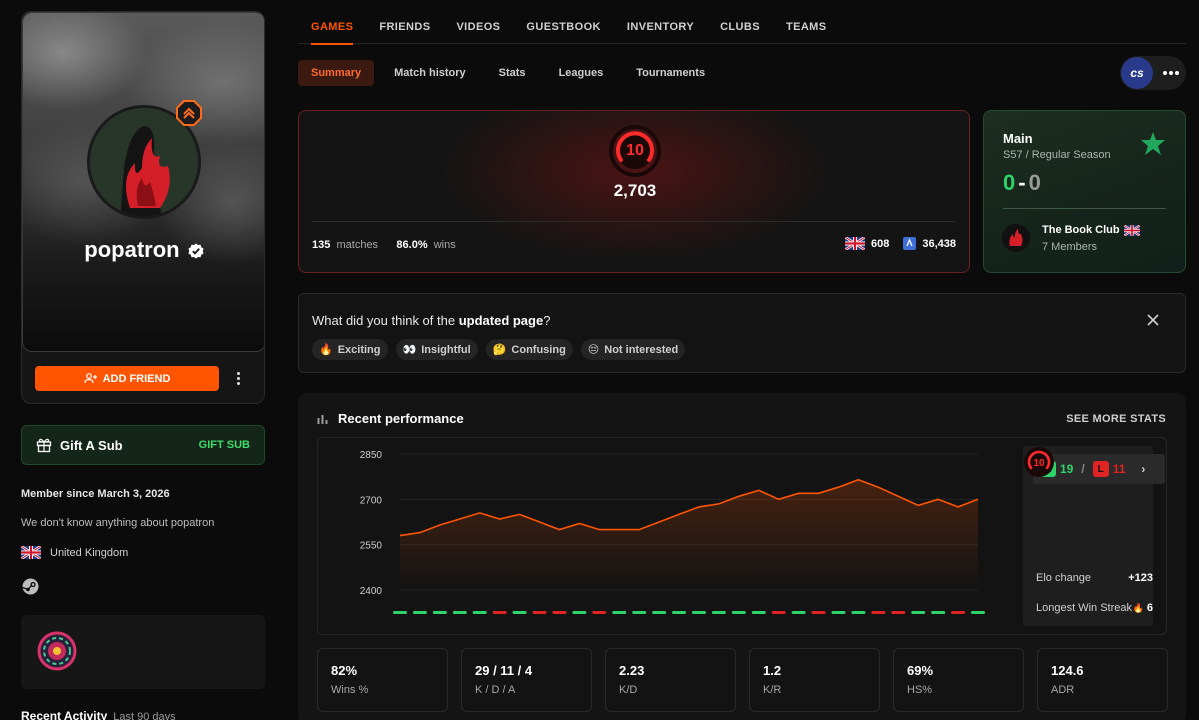  Describe the element at coordinates (332, 22) in the screenshot. I see `tab-games: GAMES` at that location.